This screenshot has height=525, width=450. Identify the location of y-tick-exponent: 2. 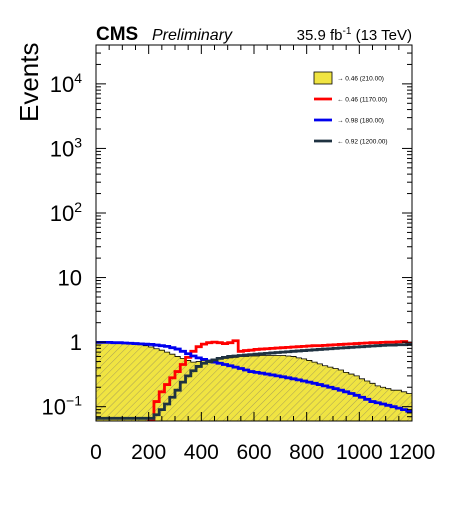
(78, 207).